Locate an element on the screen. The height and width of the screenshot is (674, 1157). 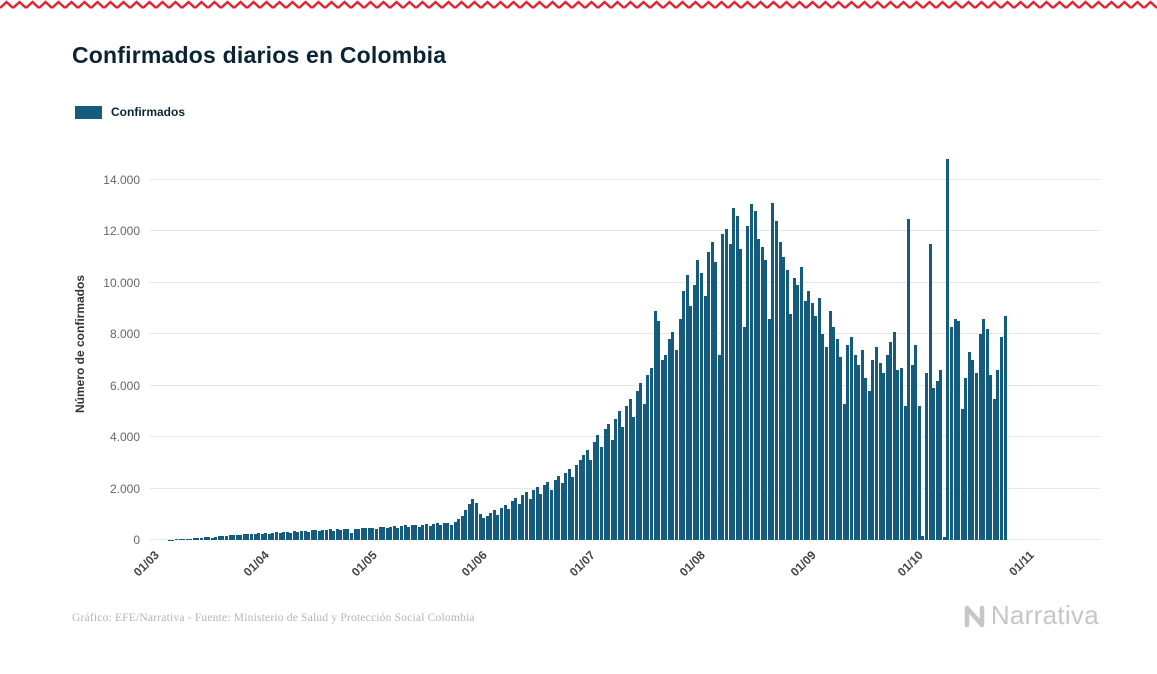
y-tick-label: 8.000 is located at coordinates (124, 334).